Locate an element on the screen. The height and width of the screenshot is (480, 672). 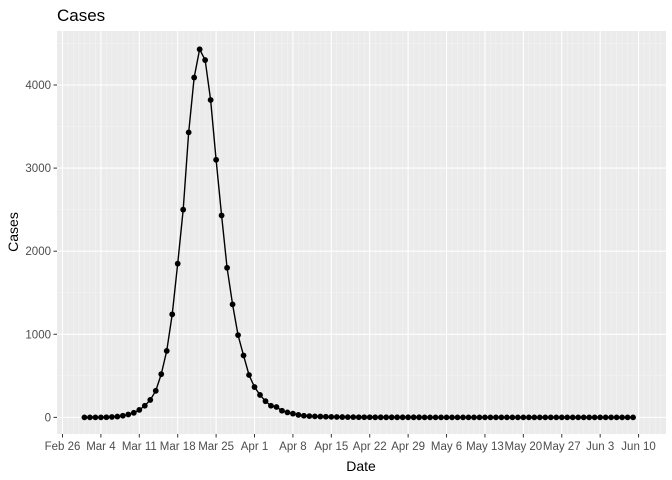
x-tick-label: Apr 1 is located at coordinates (255, 447).